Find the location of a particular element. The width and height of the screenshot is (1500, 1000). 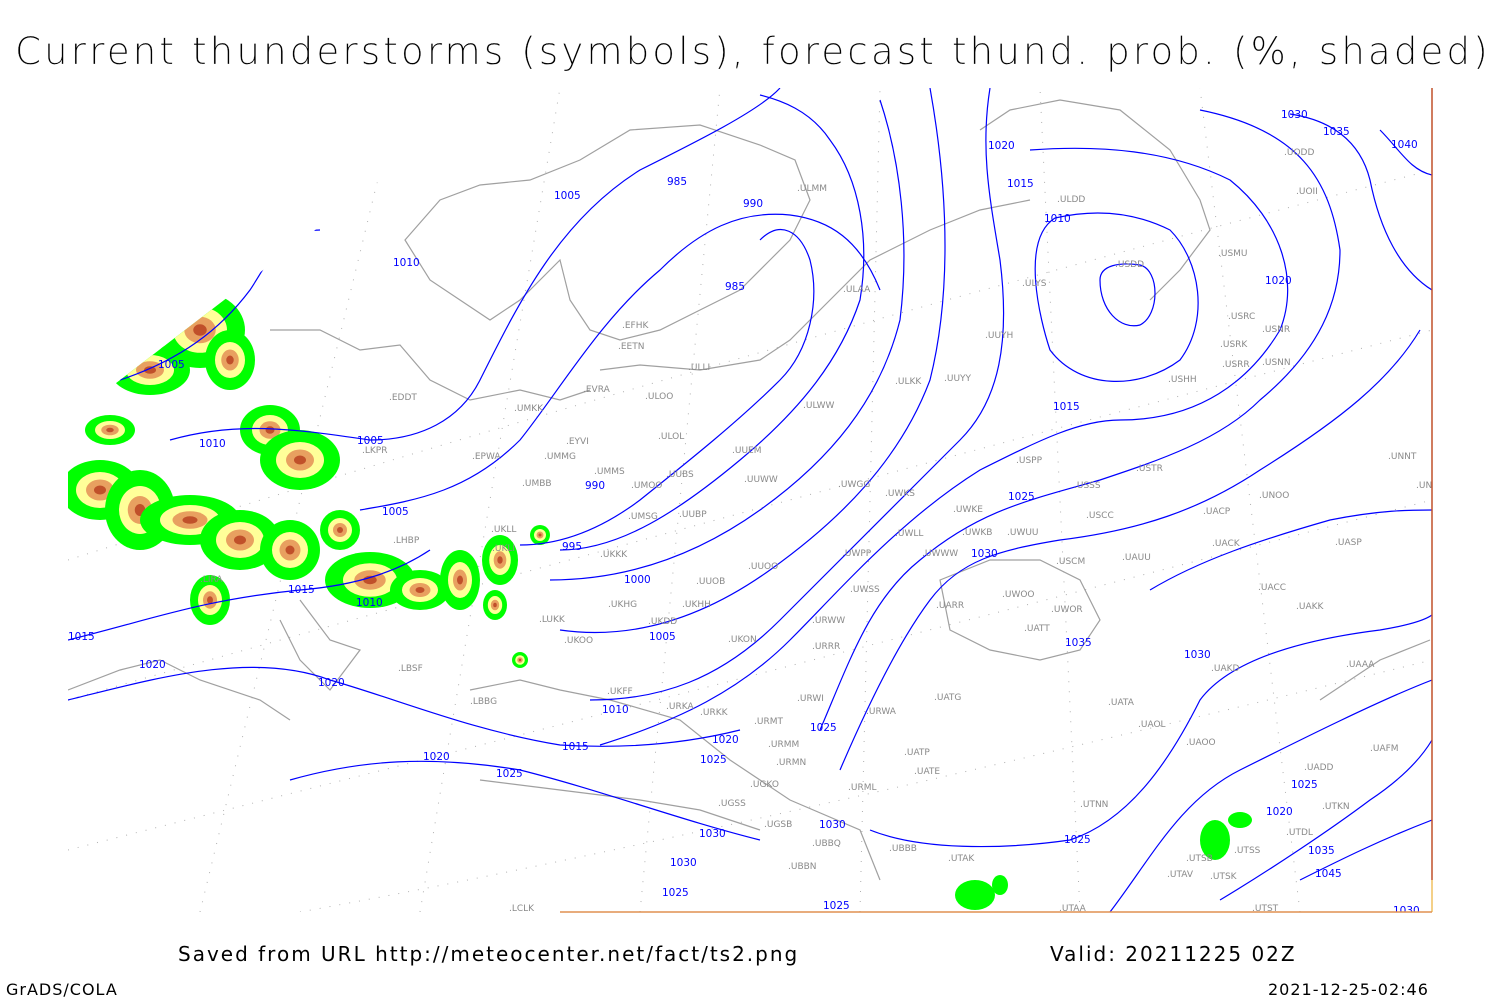

station-label: .UTAA is located at coordinates (1073, 909).